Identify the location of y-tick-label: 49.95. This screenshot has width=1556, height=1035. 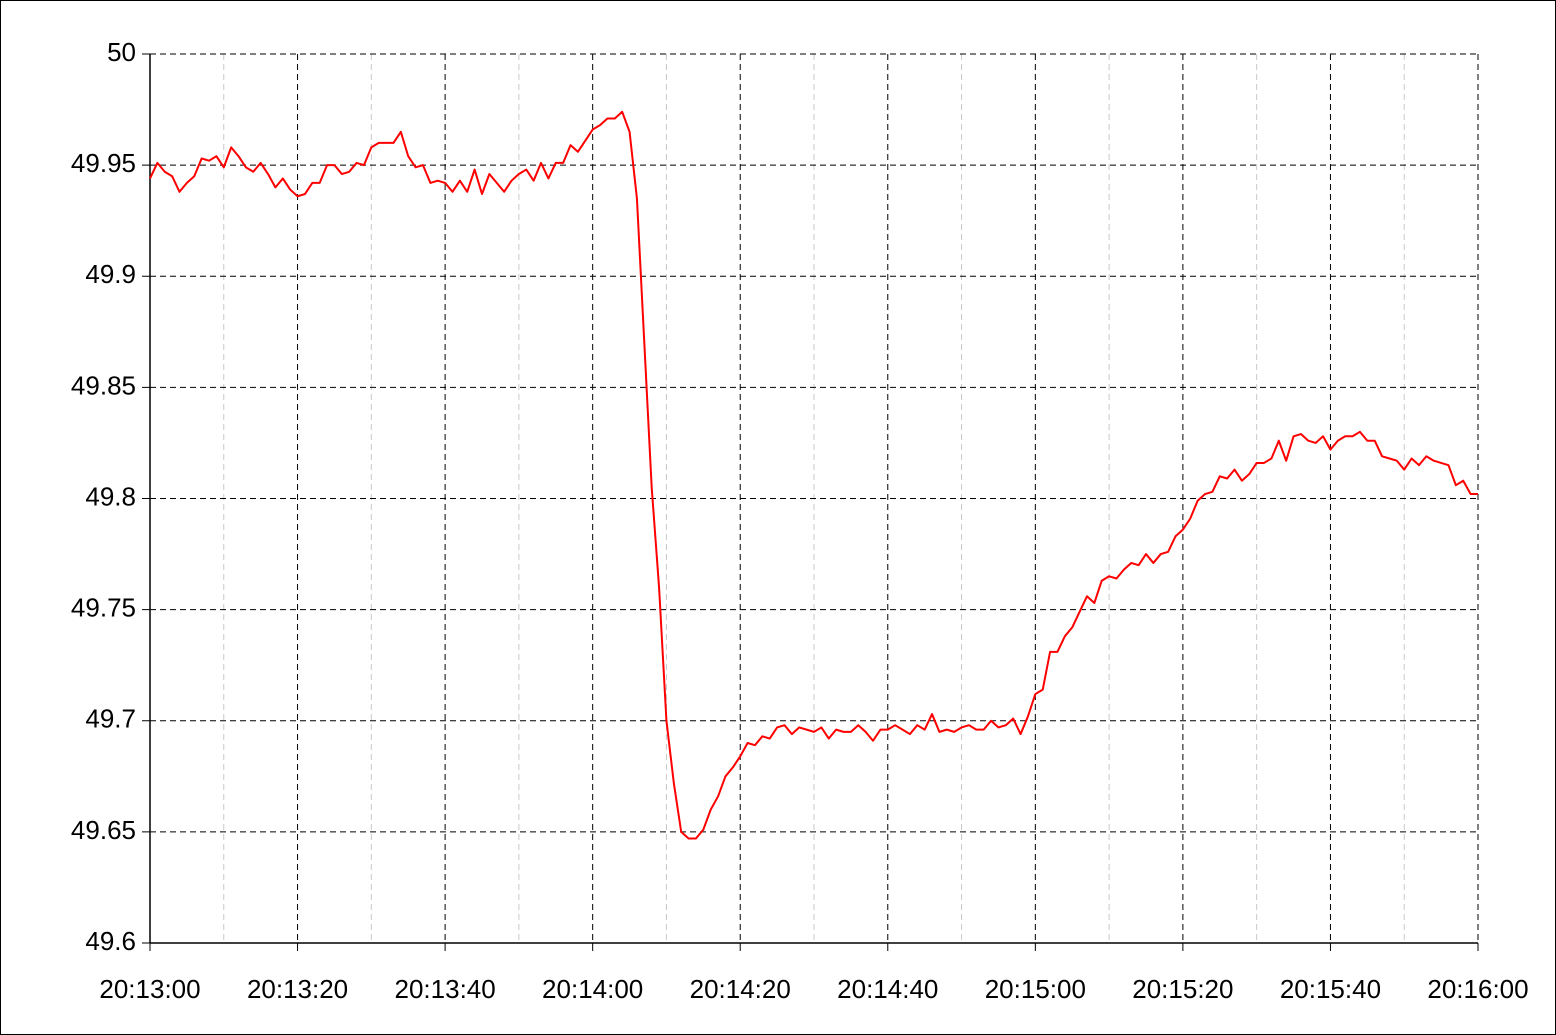
(103, 163).